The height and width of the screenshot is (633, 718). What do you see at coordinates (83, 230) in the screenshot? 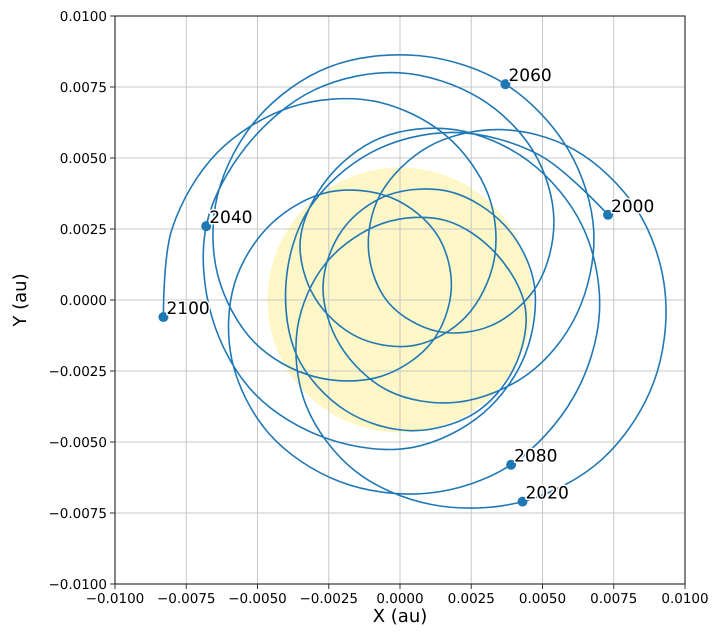
I see `y-tick-label: 0.0025` at bounding box center [83, 230].